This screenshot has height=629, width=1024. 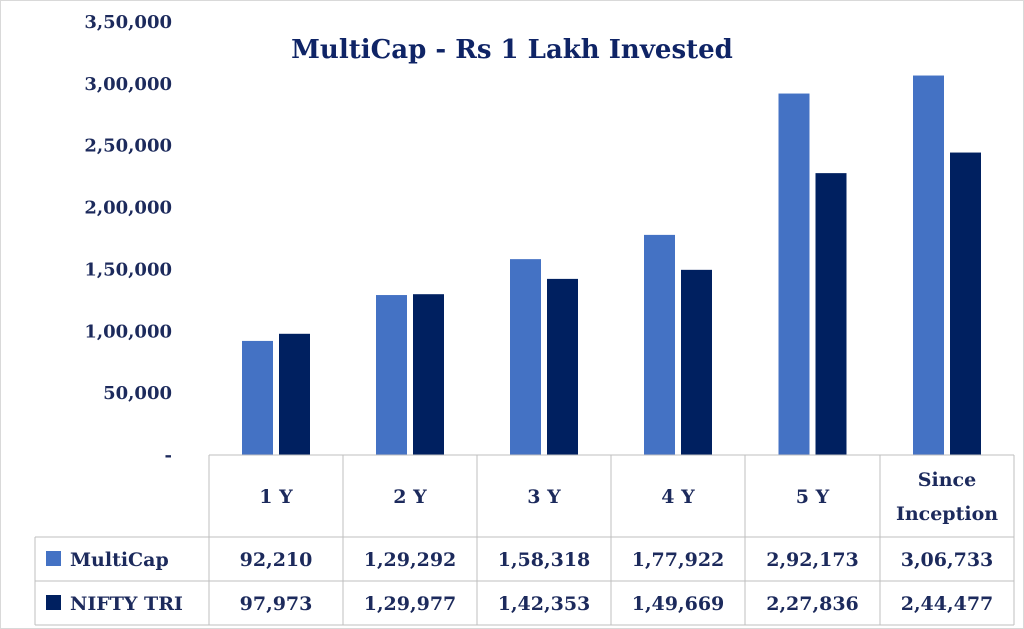 I want to click on category-label: 1 Y, so click(x=276, y=497).